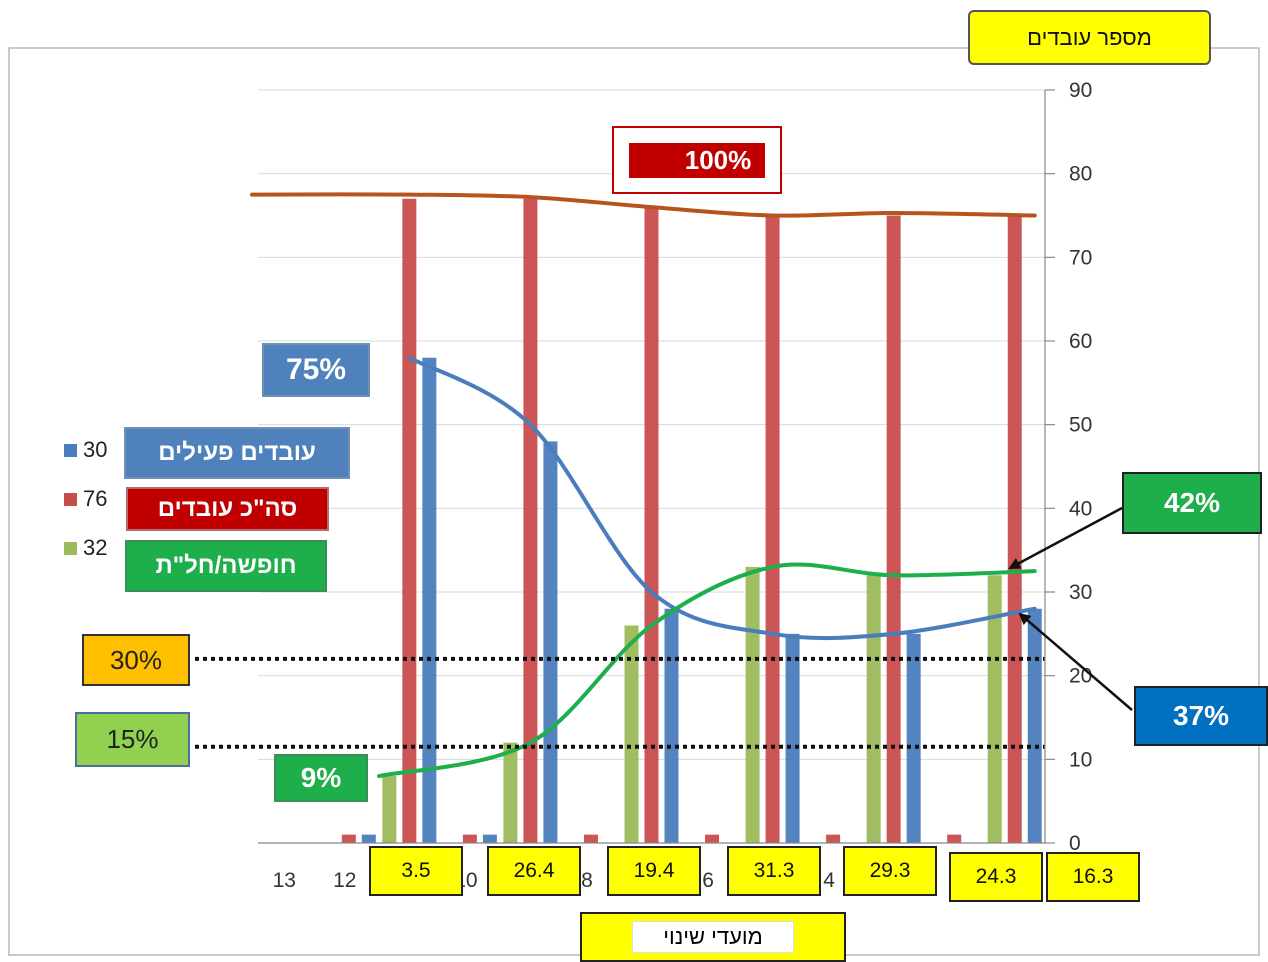 Image resolution: width=1268 pixels, height=962 pixels. Describe the element at coordinates (316, 370) in the screenshot. I see `annotation-75: 75%` at that location.